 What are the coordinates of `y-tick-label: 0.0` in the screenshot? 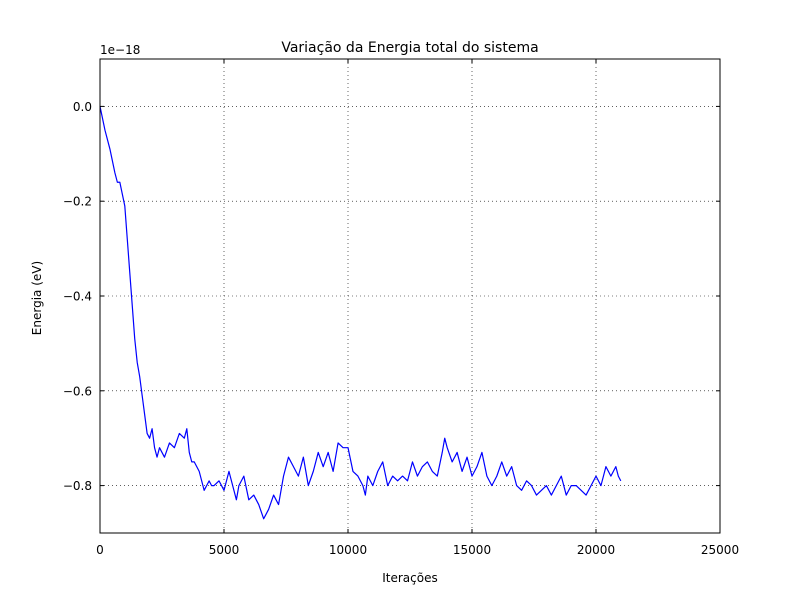 It's located at (82, 107).